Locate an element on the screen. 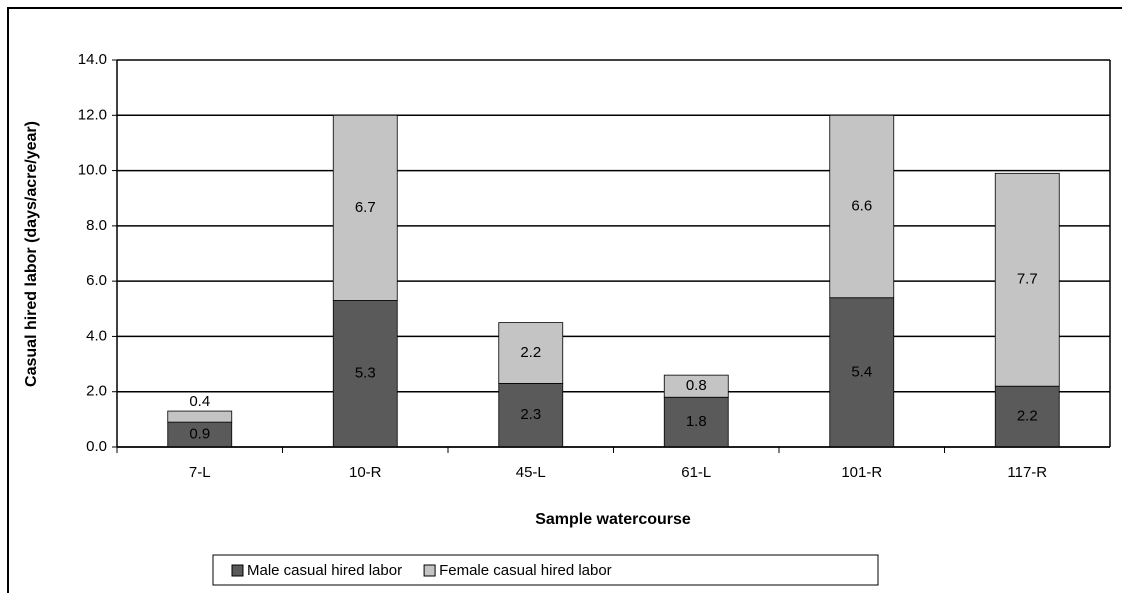 This screenshot has width=1122, height=593. data-label: 6.7 is located at coordinates (365, 207).